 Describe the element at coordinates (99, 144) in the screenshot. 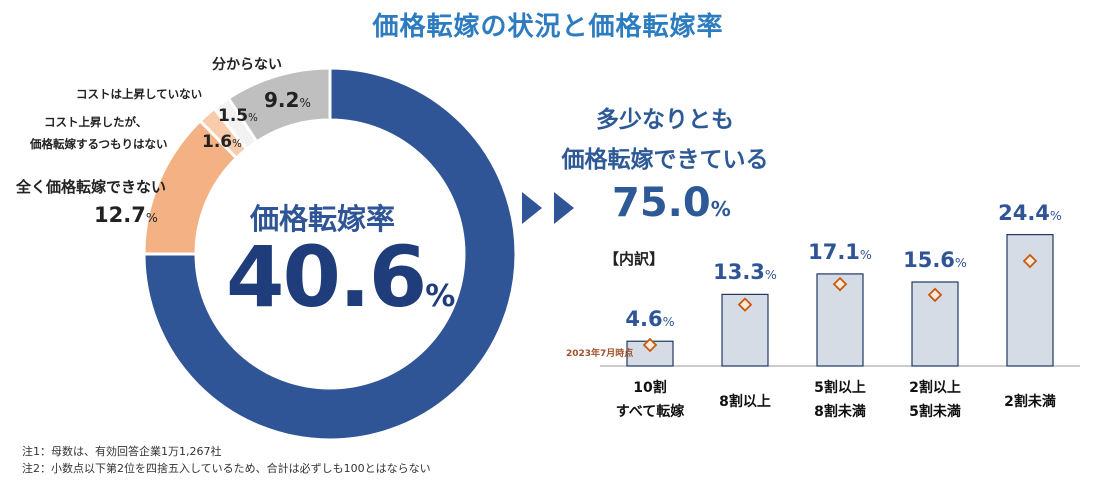

I see `label-no-intent-2: 価格転嫁するつもりはない` at that location.